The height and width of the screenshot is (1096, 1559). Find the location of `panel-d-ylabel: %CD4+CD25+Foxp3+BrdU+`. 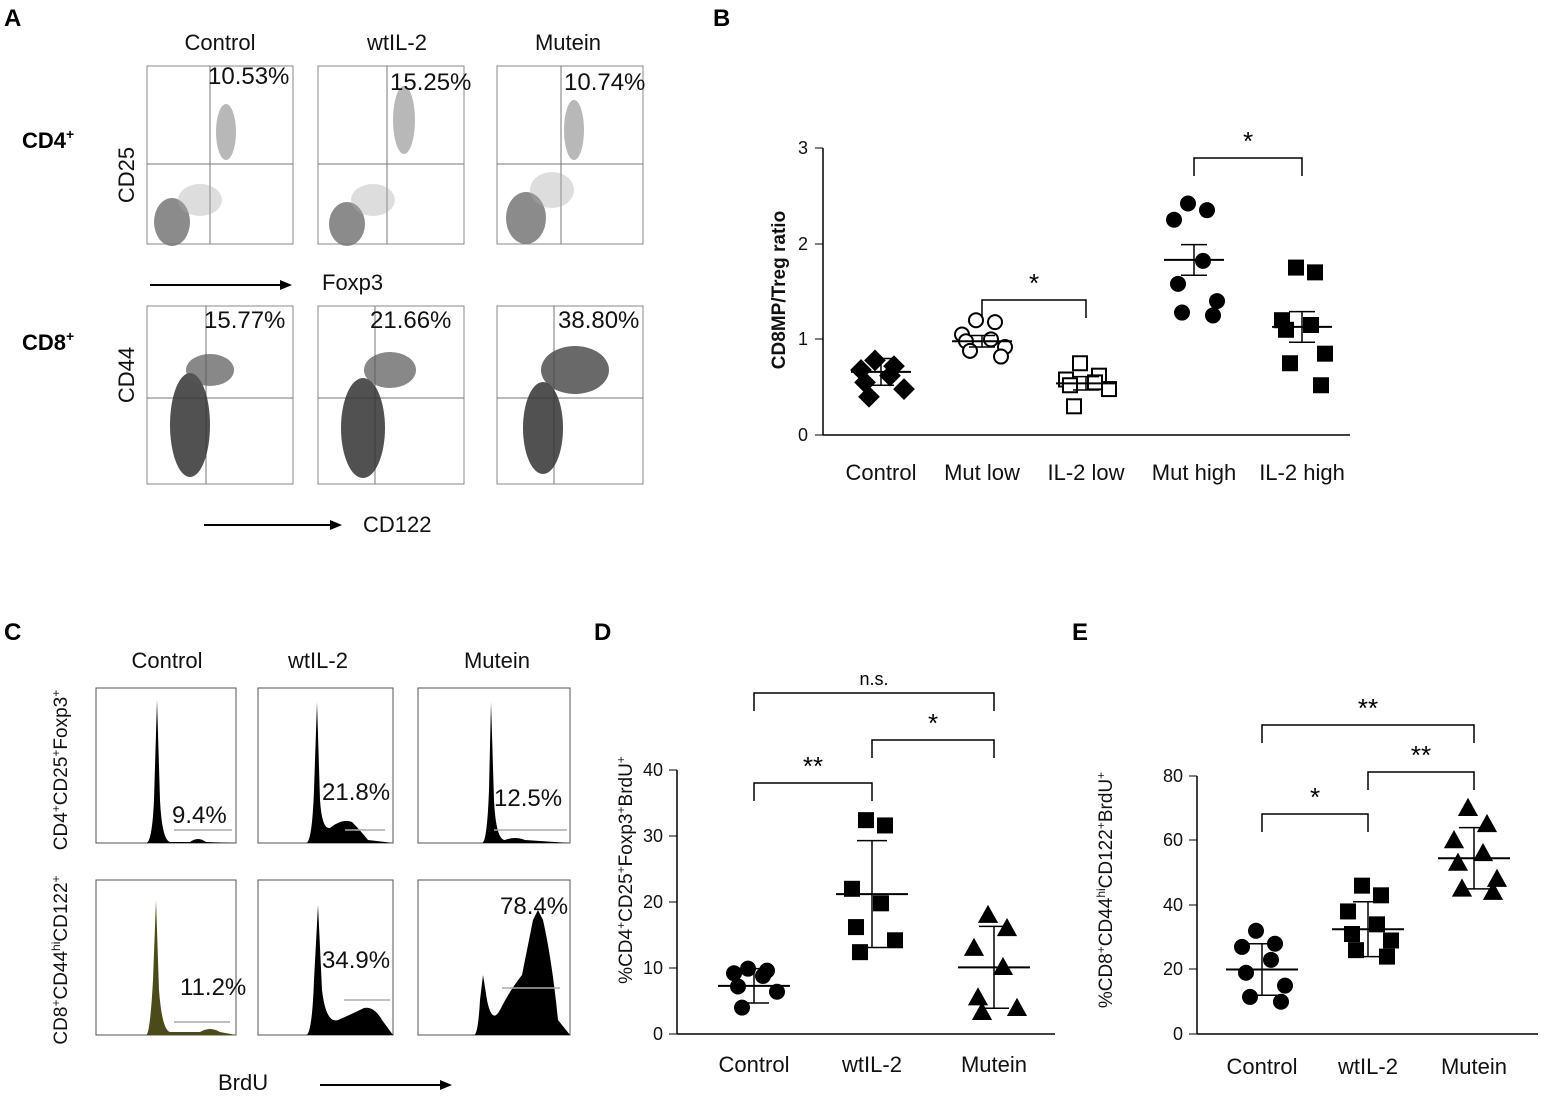

panel-d-ylabel: %CD4+CD25+Foxp3+BrdU+ is located at coordinates (625, 870).